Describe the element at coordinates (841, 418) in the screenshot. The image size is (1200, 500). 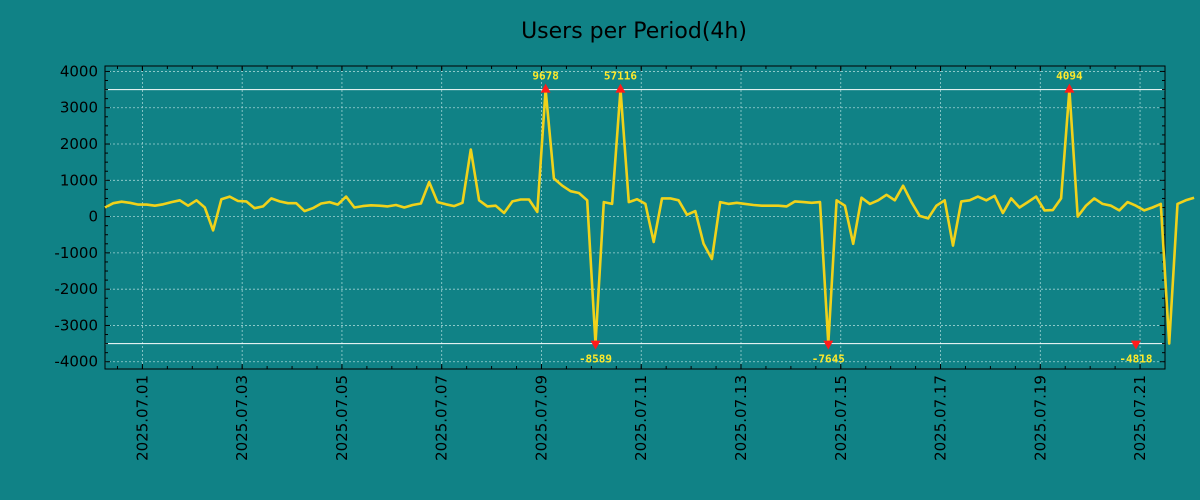
I see `x-tick-label: 2025.07.15` at that location.